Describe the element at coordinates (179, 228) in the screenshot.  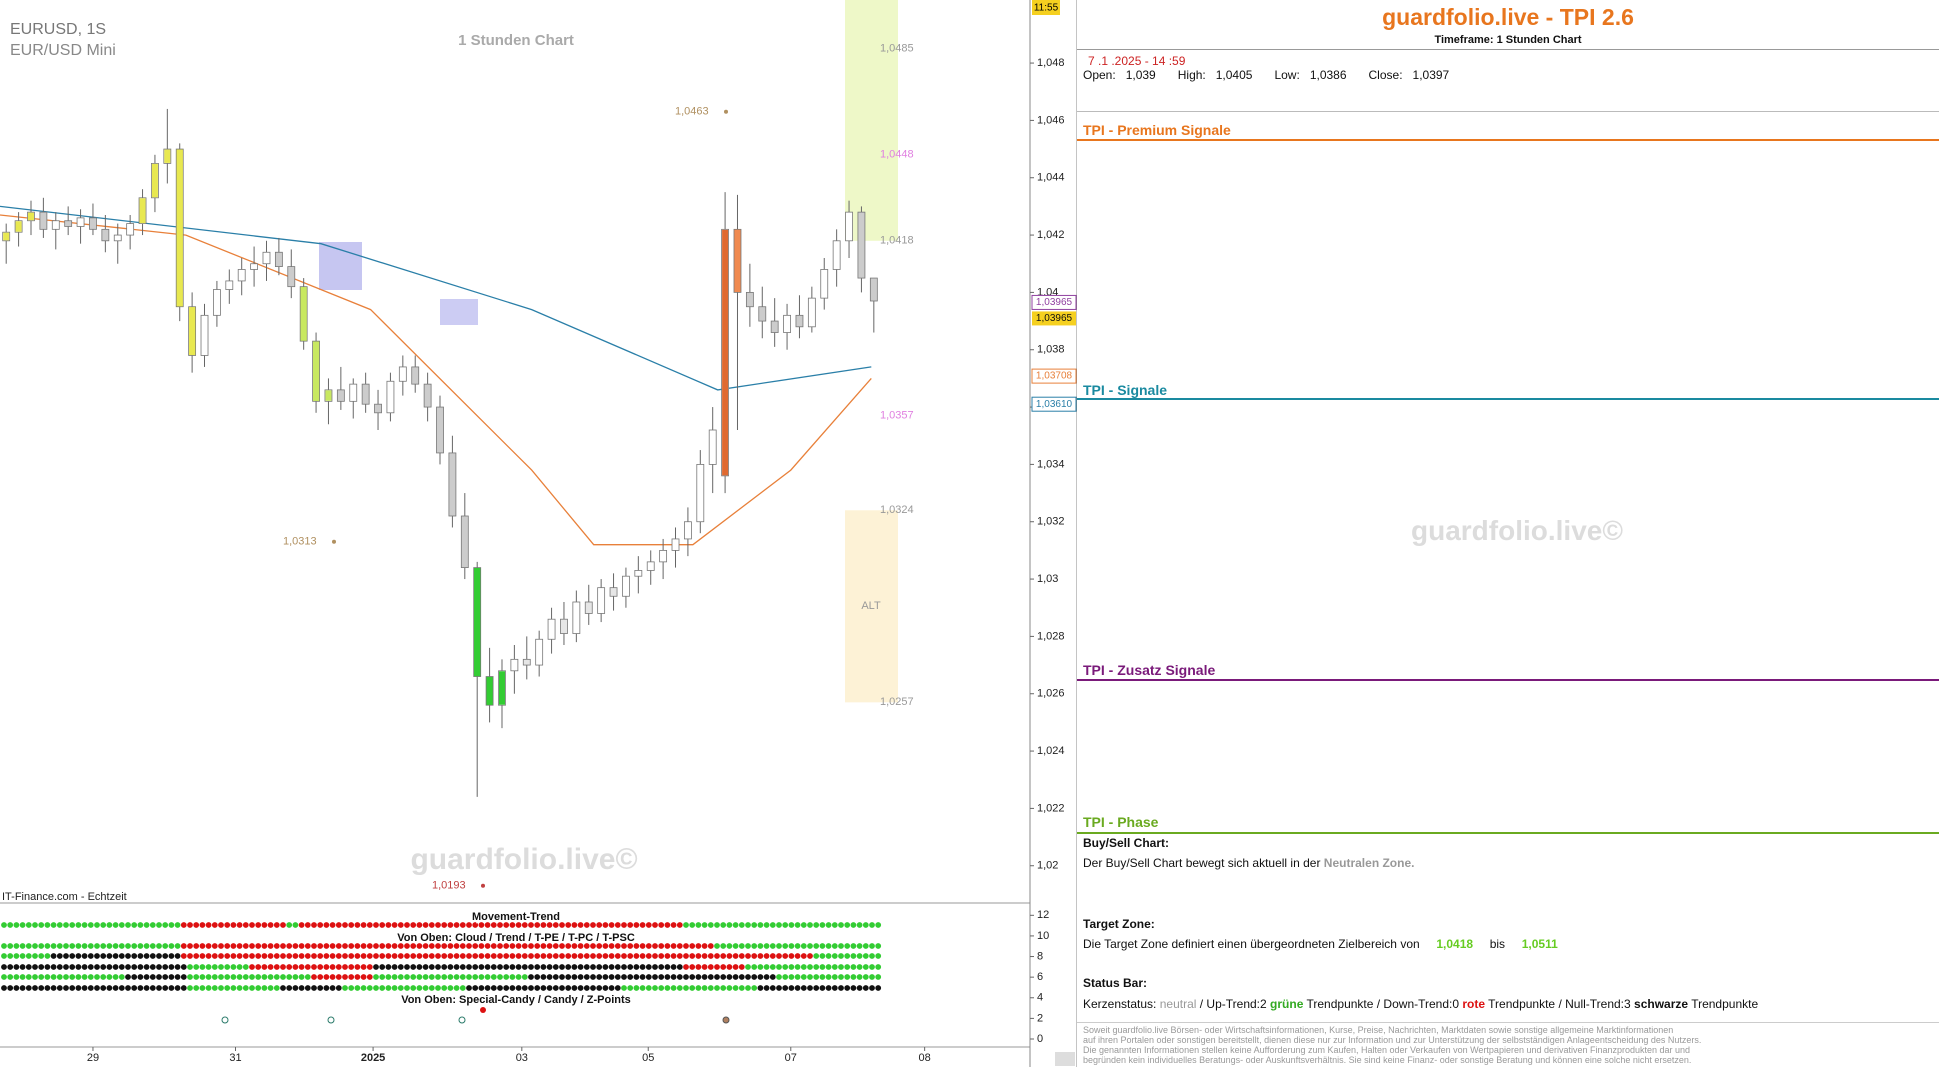
I see `candle-color` at that location.